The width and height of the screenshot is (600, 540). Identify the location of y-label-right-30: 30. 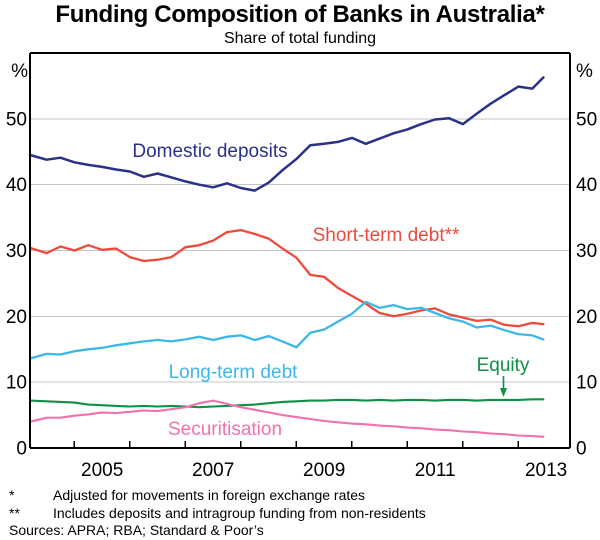
(586, 251).